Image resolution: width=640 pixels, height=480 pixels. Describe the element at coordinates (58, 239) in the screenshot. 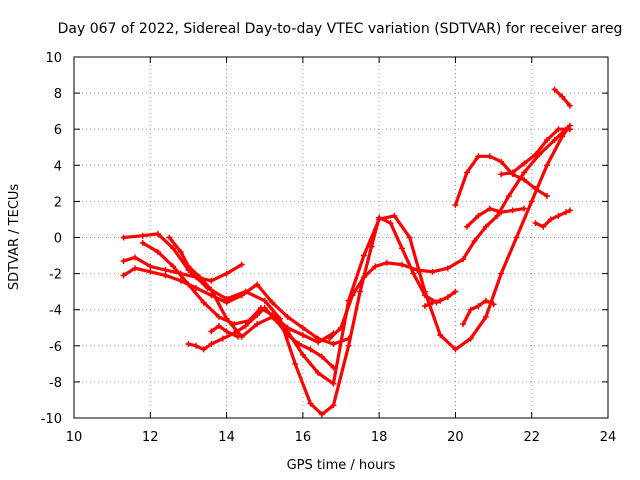

I see `y-tick-label: 0` at that location.